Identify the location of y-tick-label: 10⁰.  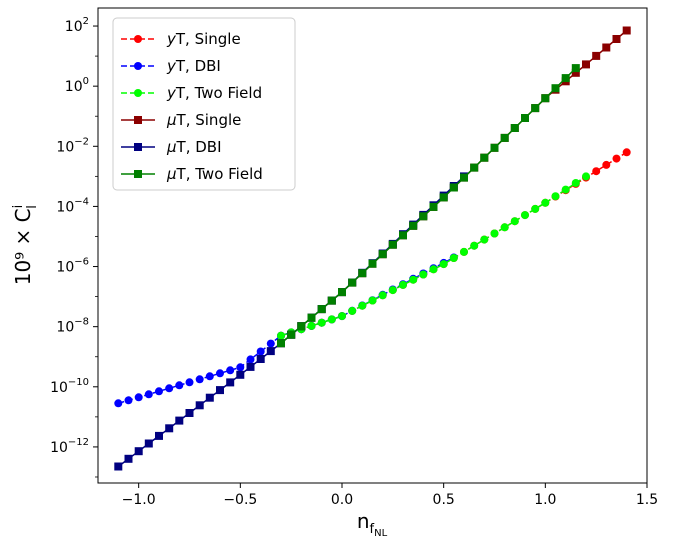
(77, 85).